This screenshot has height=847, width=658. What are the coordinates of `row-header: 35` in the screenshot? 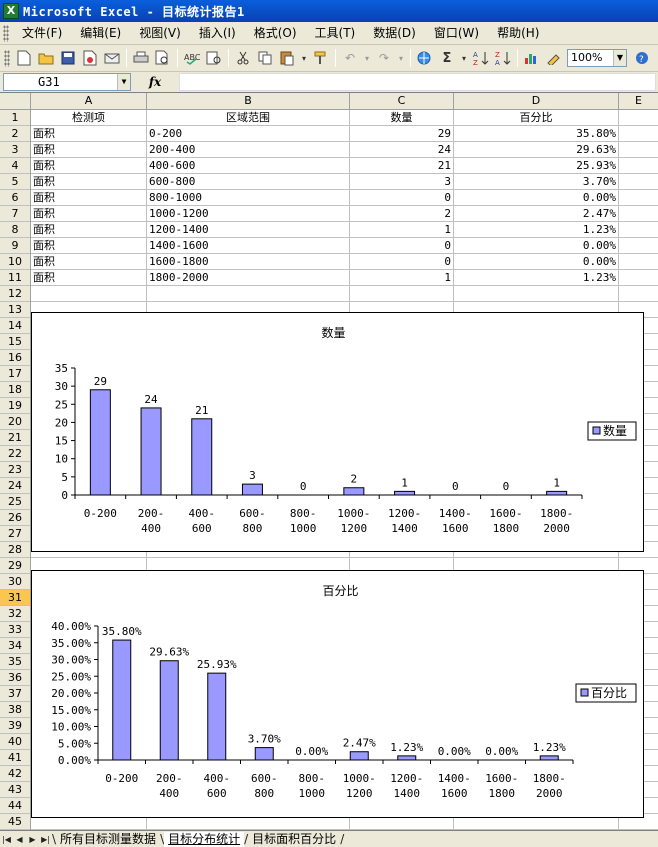 It's located at (15, 662).